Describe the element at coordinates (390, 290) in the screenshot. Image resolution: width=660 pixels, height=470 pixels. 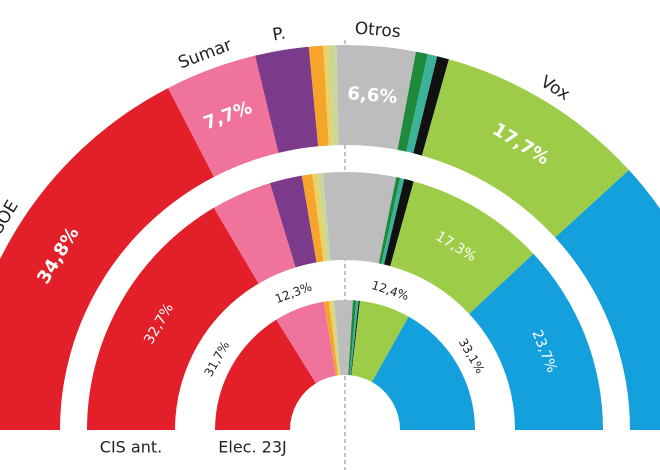
I see `value-label: 12,4%` at that location.